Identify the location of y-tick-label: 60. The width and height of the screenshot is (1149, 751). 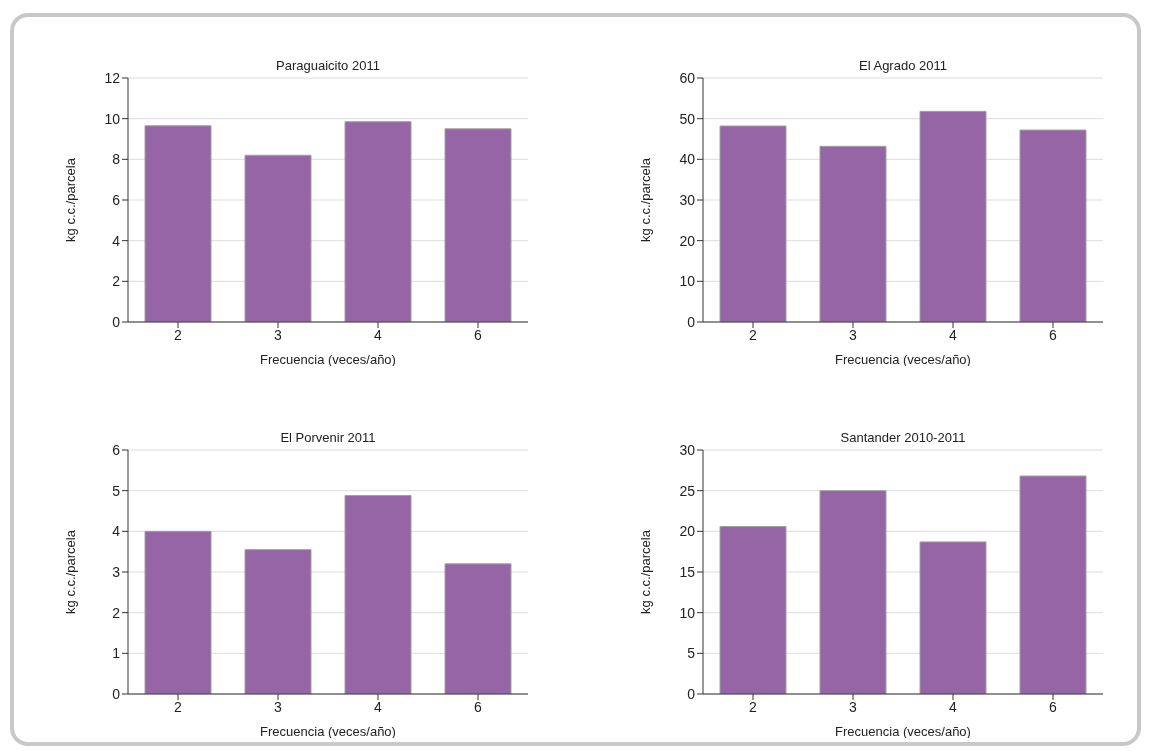
(687, 77).